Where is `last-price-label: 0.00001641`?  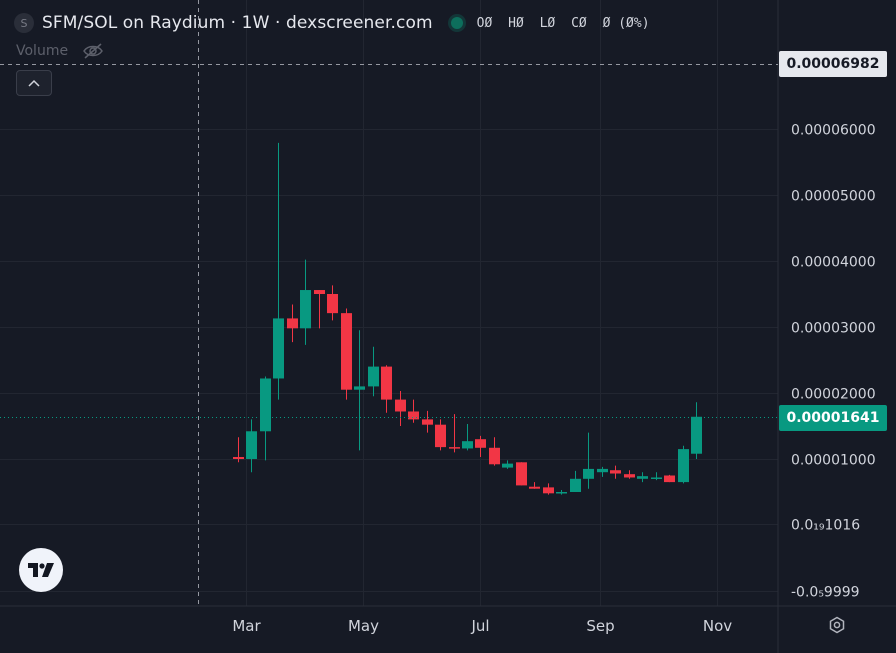
last-price-label: 0.00001641 is located at coordinates (833, 418).